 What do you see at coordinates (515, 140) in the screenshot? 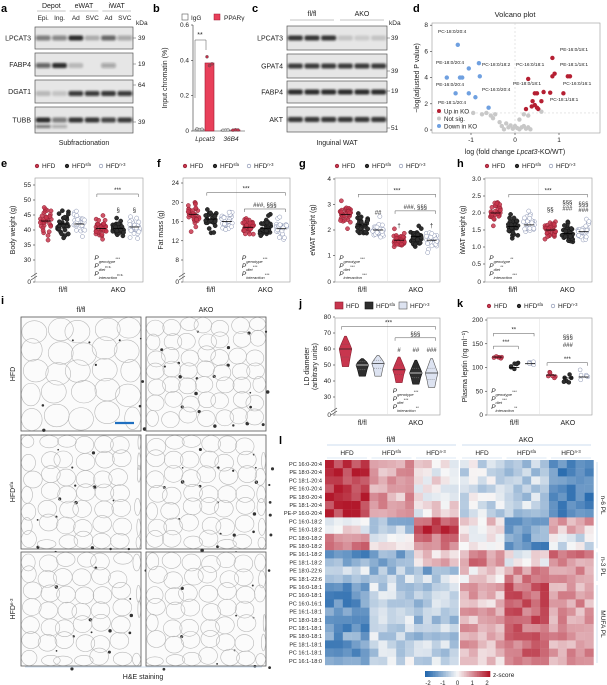
I see `x-tick-label: 0` at bounding box center [515, 140].